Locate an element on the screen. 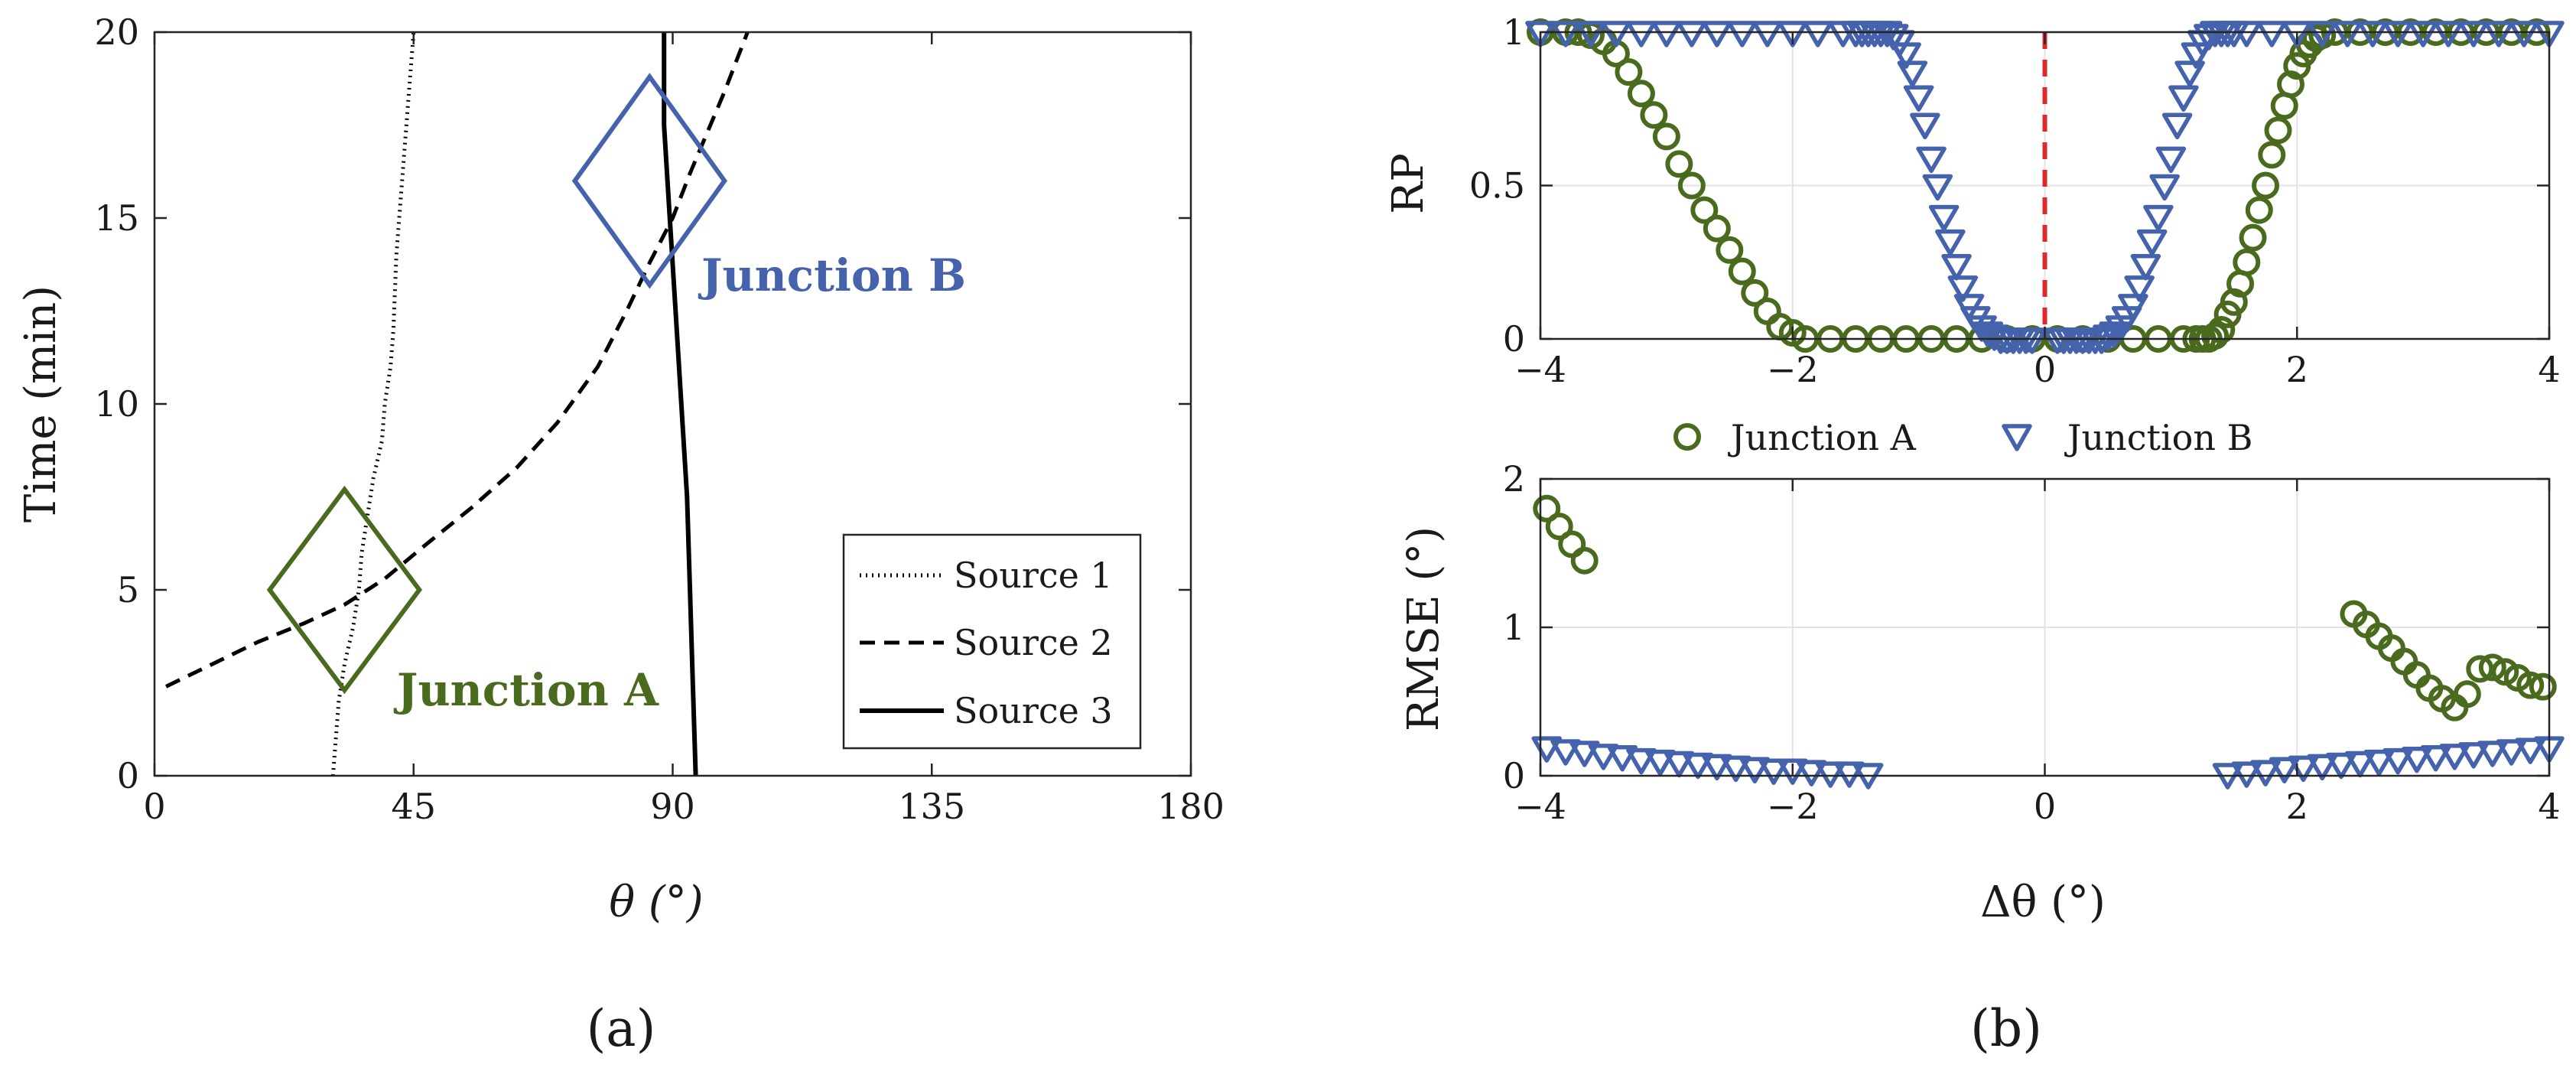 The width and height of the screenshot is (2576, 1068). panel-b-top-xtick-label-3: 2 is located at coordinates (2297, 370).